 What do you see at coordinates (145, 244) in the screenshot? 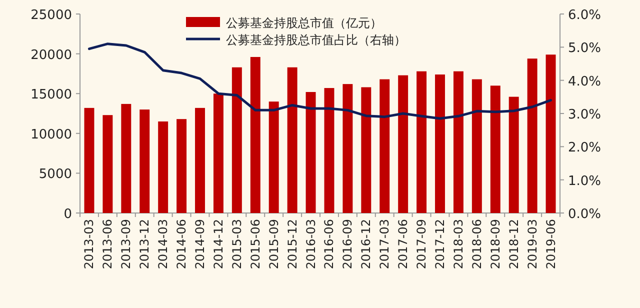
I see `x-tick-label: 2013-12` at bounding box center [145, 244].